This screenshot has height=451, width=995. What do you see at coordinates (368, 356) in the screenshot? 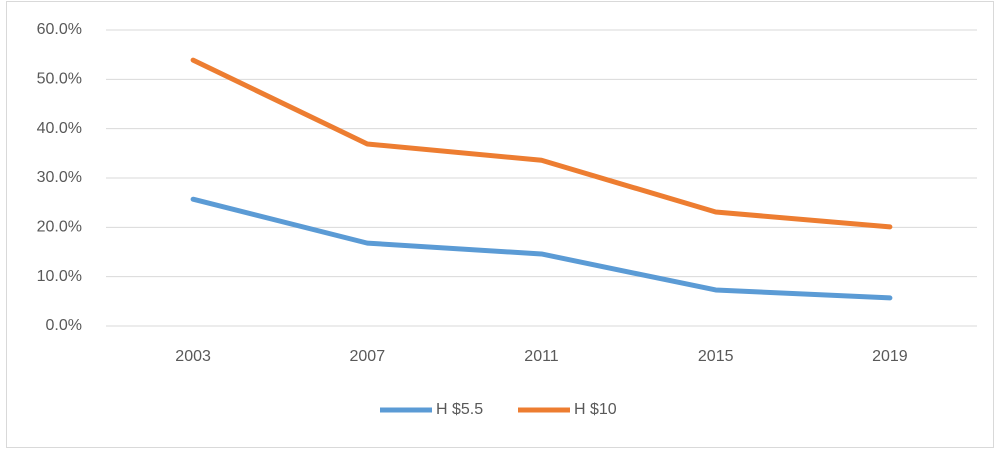
I see `x-tick-label: 2007` at bounding box center [368, 356].